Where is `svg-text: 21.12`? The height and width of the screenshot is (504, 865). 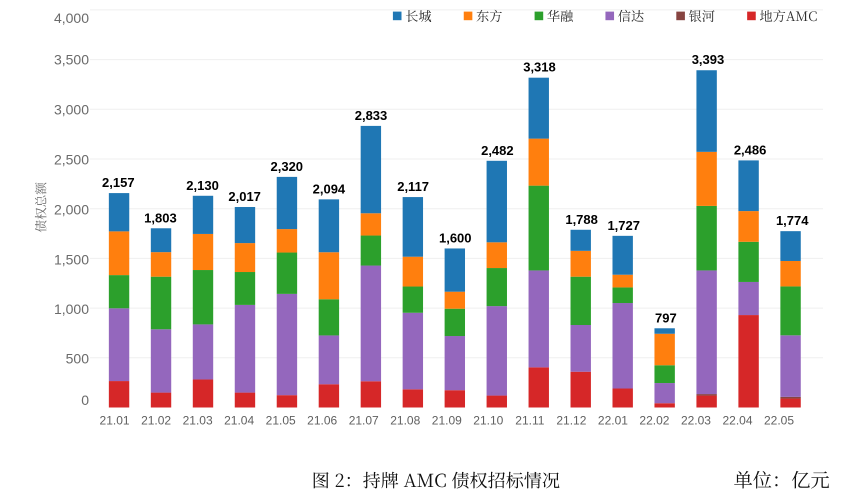 svg-text: 21.12 is located at coordinates (571, 421).